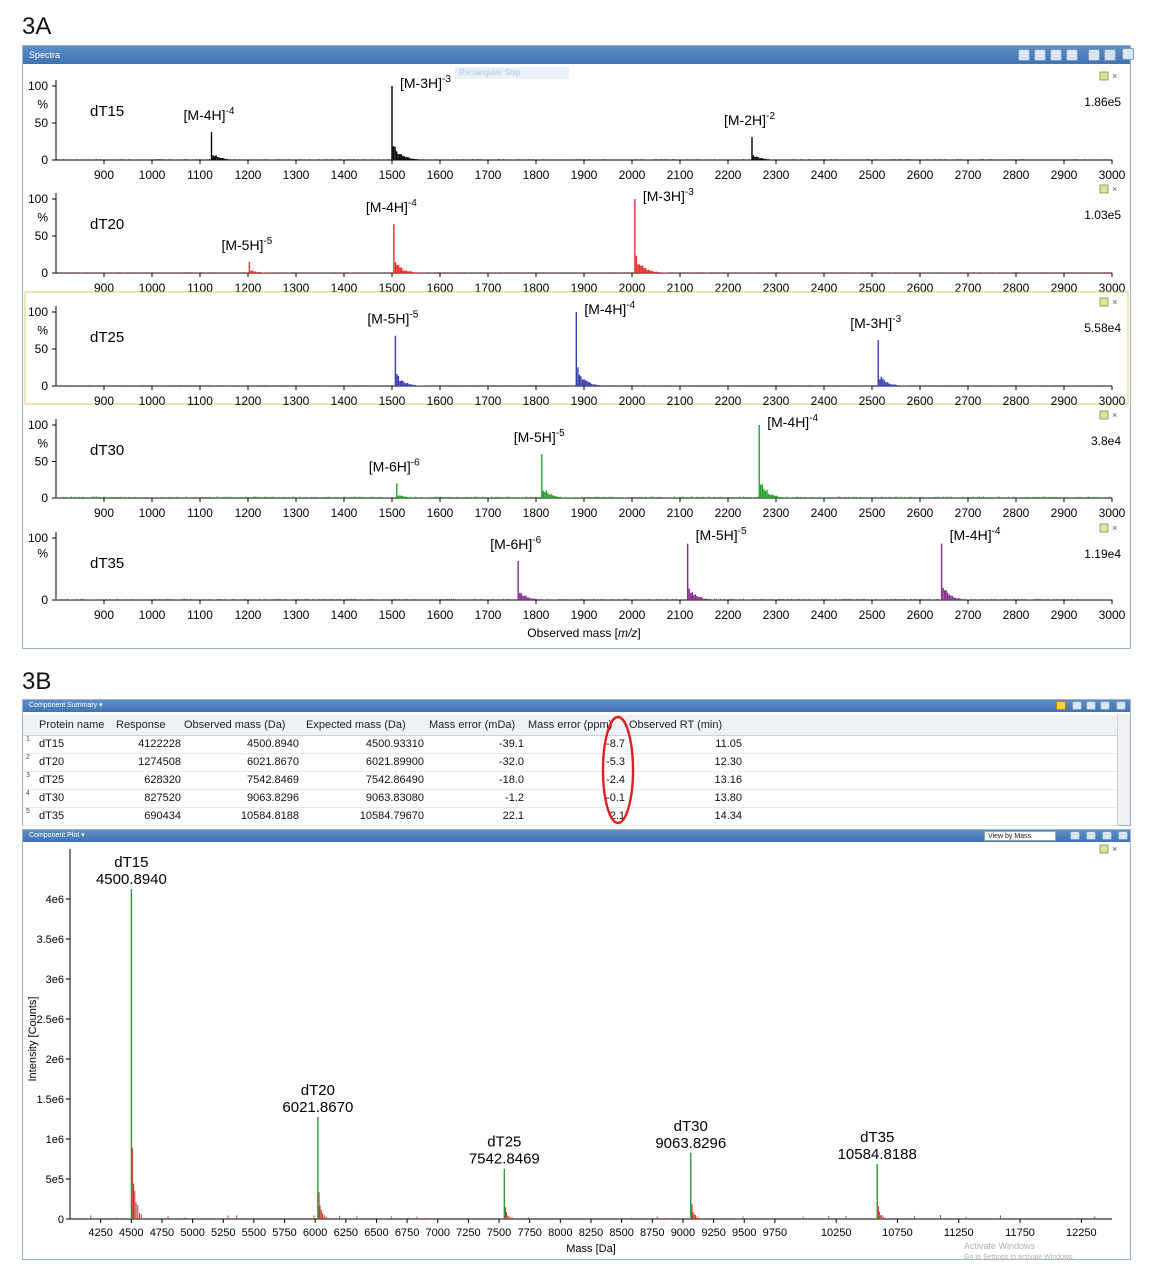 The width and height of the screenshot is (1153, 1280). What do you see at coordinates (1123, 769) in the screenshot?
I see `table-scrollbar` at bounding box center [1123, 769].